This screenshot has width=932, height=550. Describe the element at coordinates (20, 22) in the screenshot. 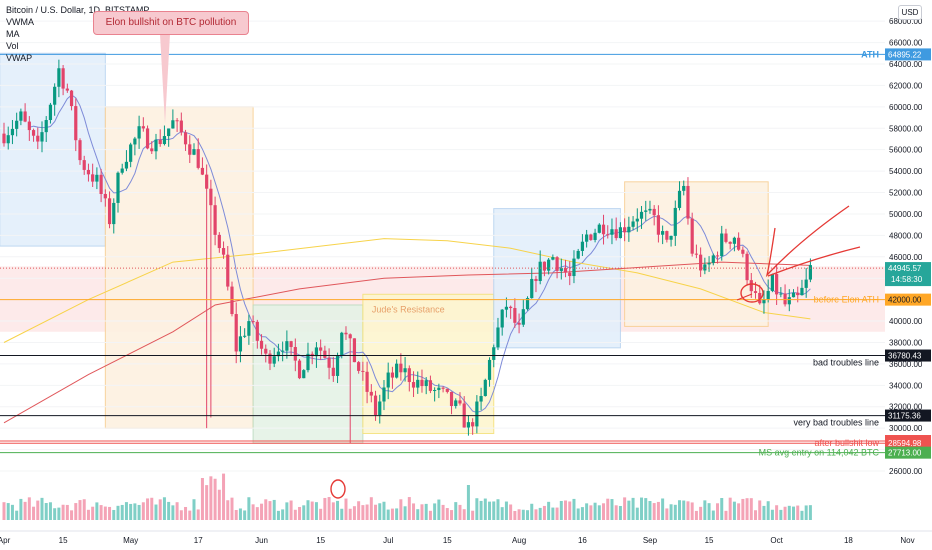

I see `legend-vwma: VWMA` at that location.